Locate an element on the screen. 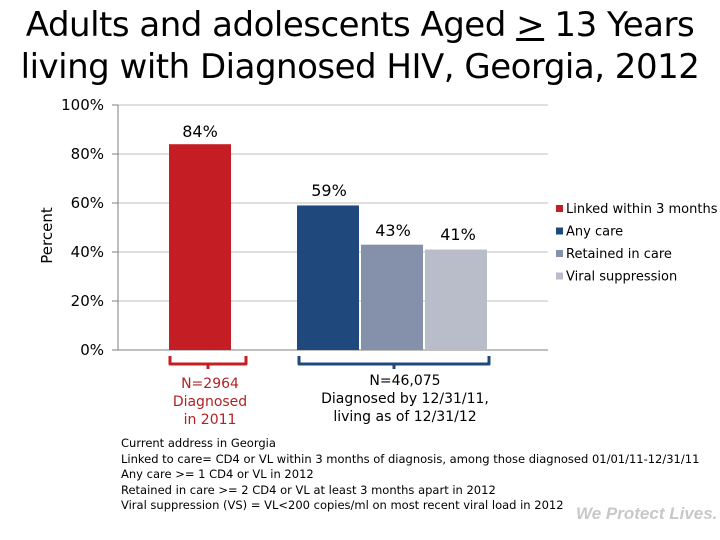 The height and width of the screenshot is (540, 720). y-axis-label: Percent is located at coordinates (47, 235).